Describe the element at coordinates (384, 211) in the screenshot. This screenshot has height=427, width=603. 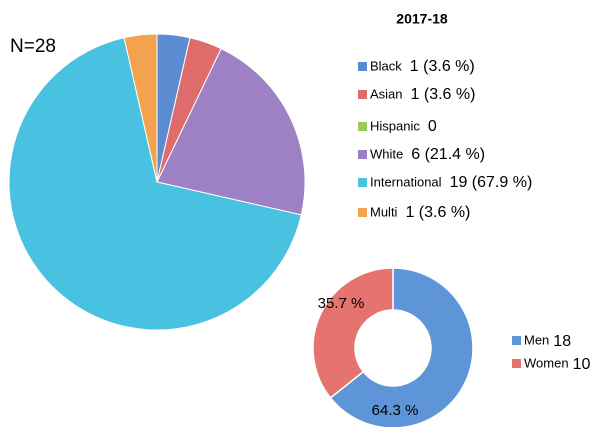
I see `legend-label: Multi` at that location.